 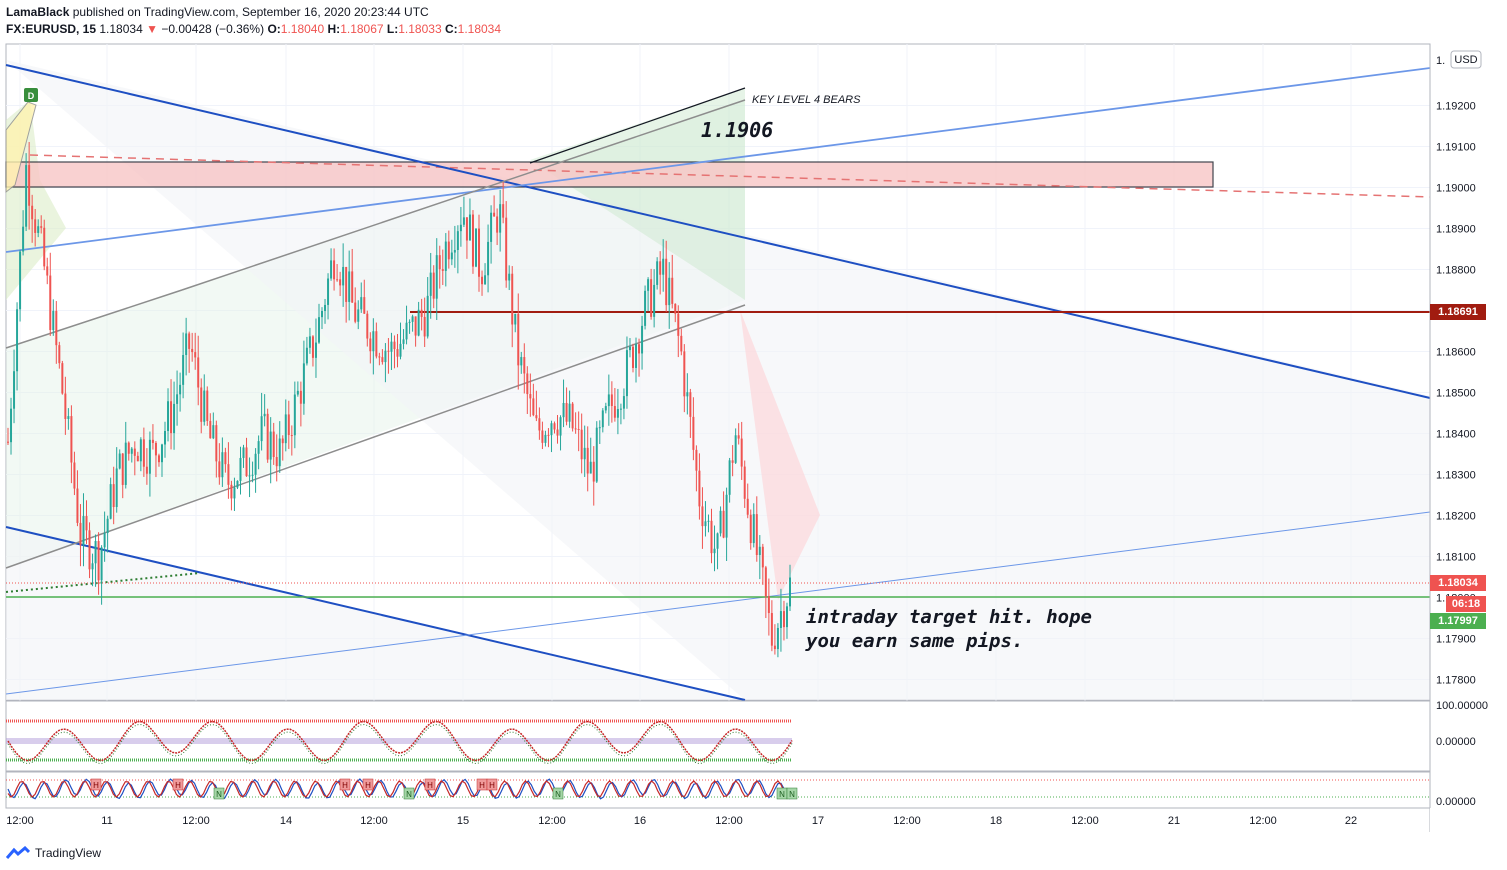 I want to click on key-level-line, so click(x=637, y=125).